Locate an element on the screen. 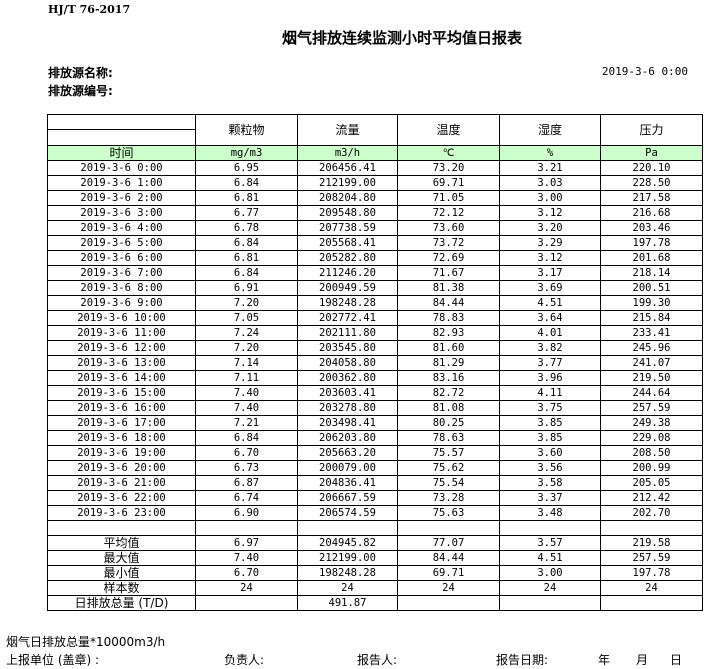 Image resolution: width=724 pixels, height=669 pixels. cell-flow: 203603.41 is located at coordinates (347, 393).